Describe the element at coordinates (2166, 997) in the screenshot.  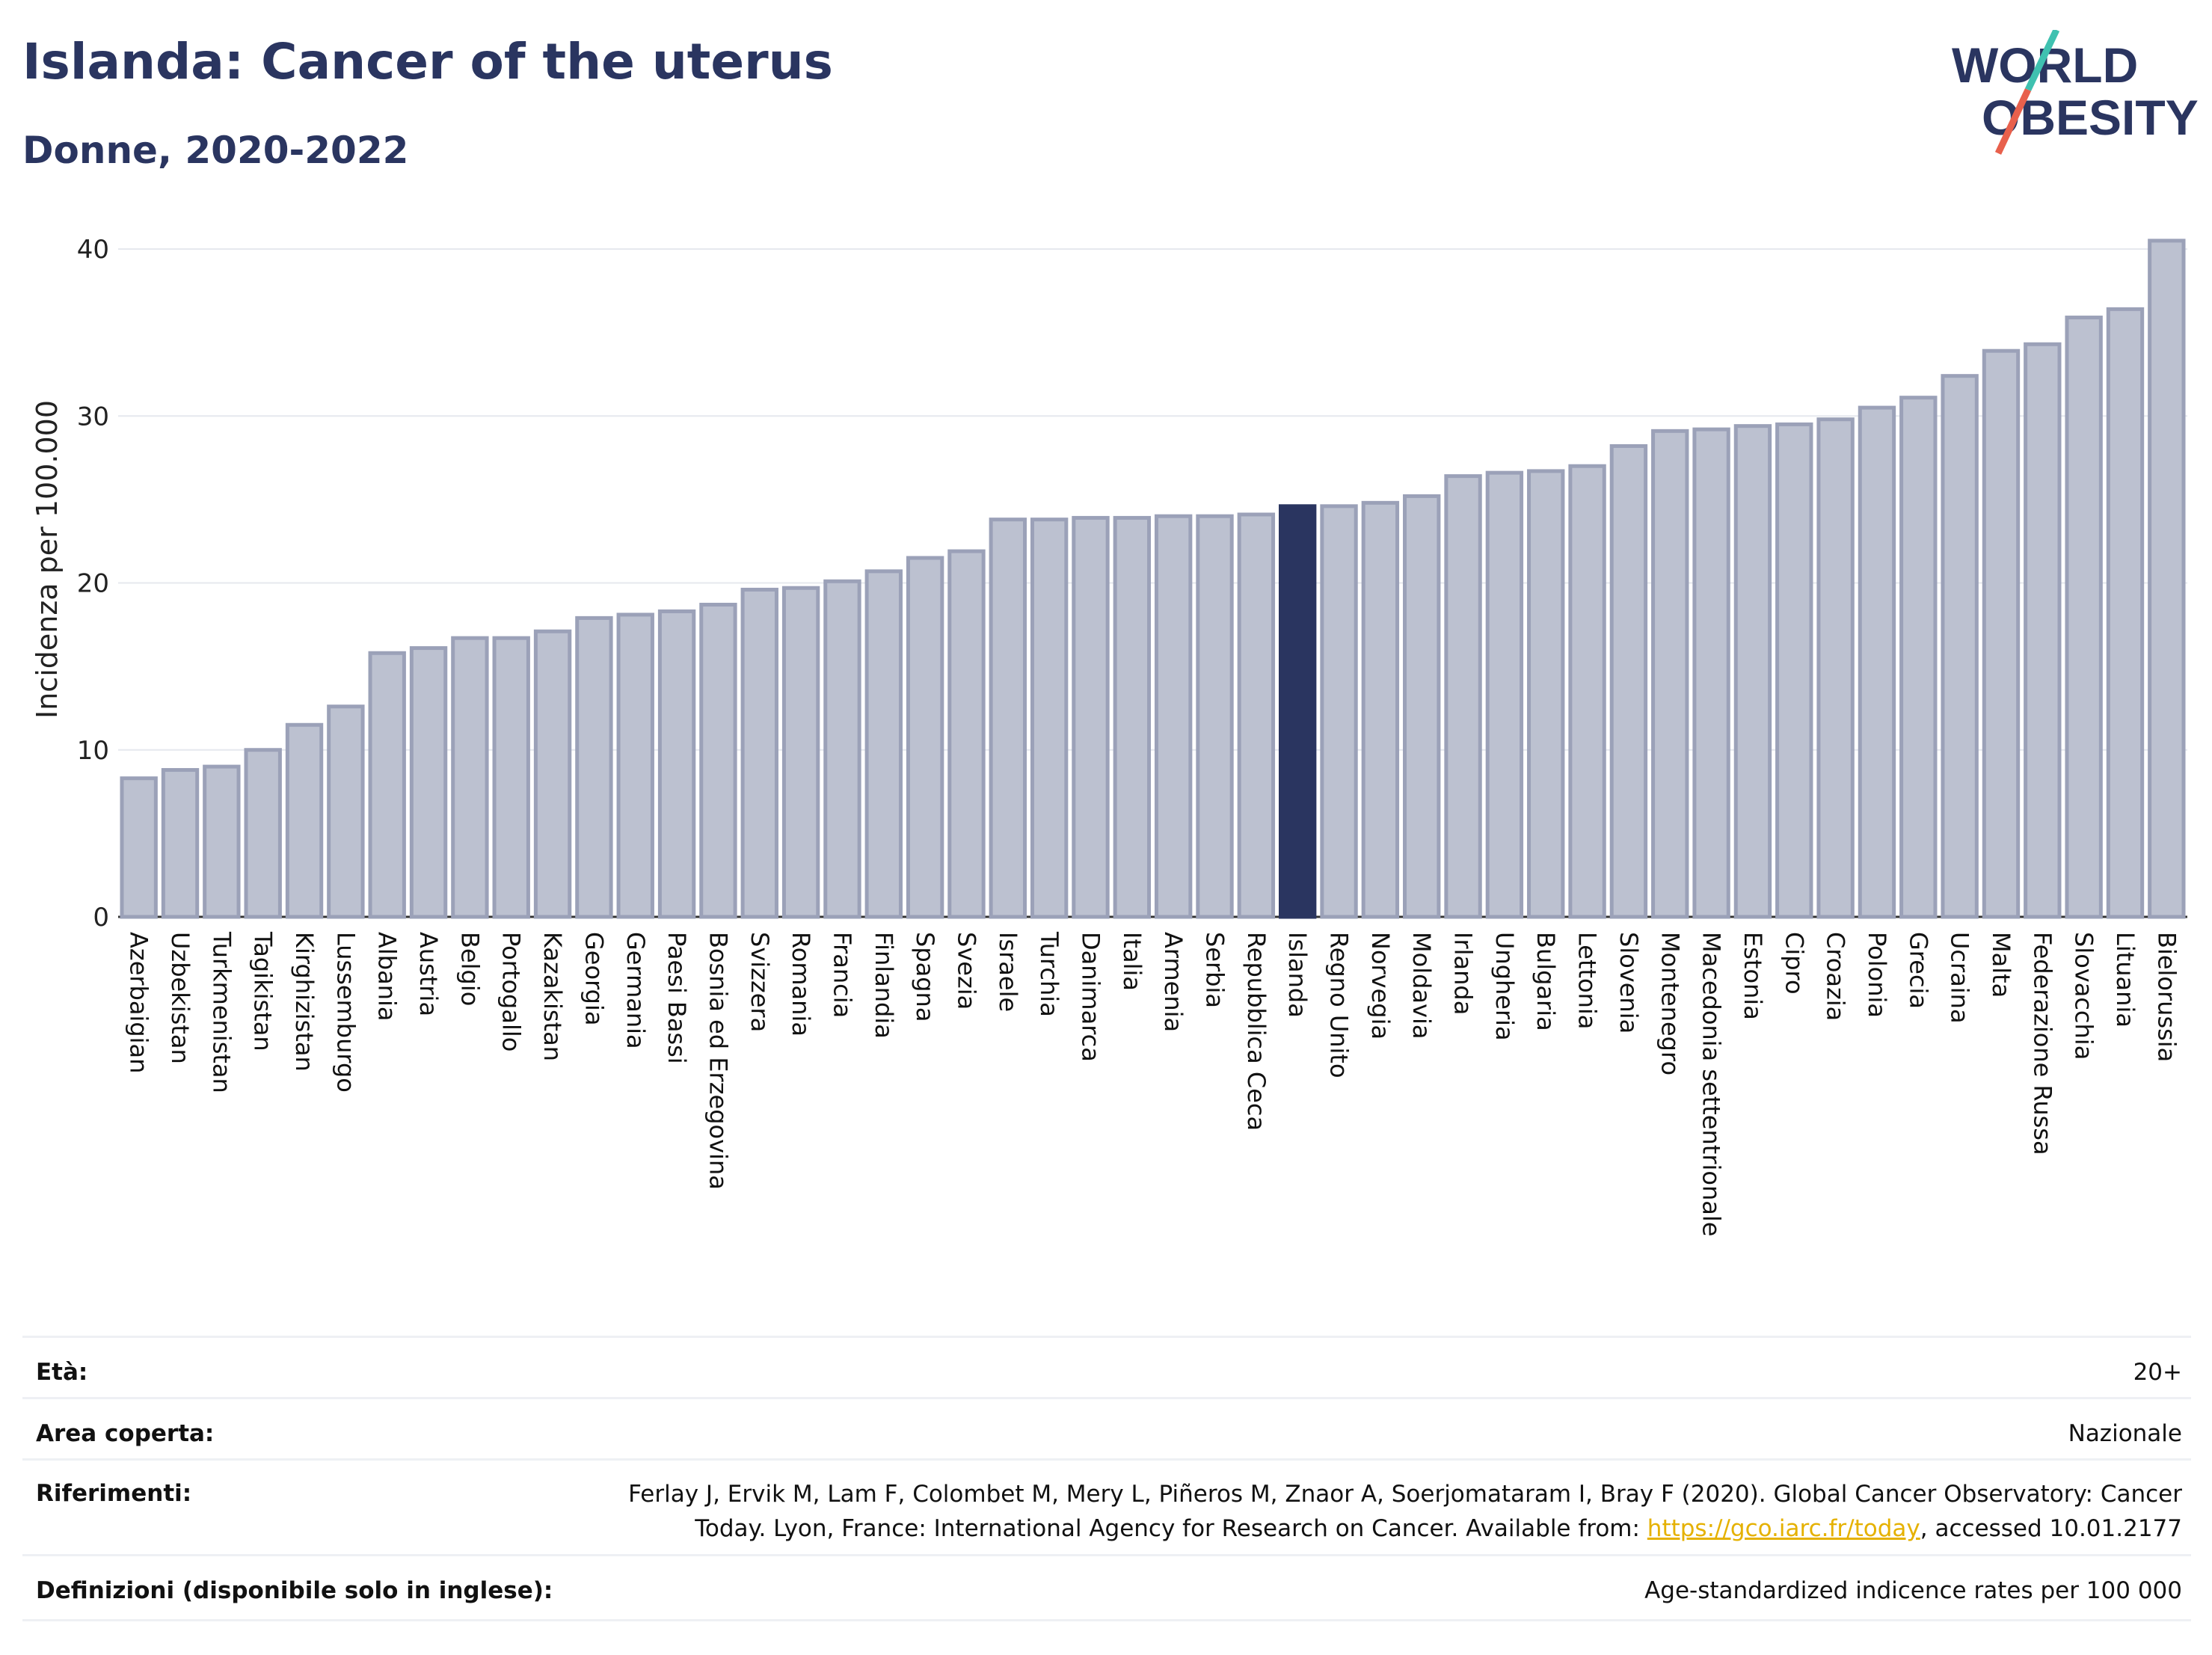
I see `x-tick-label: Bielorussia` at that location.